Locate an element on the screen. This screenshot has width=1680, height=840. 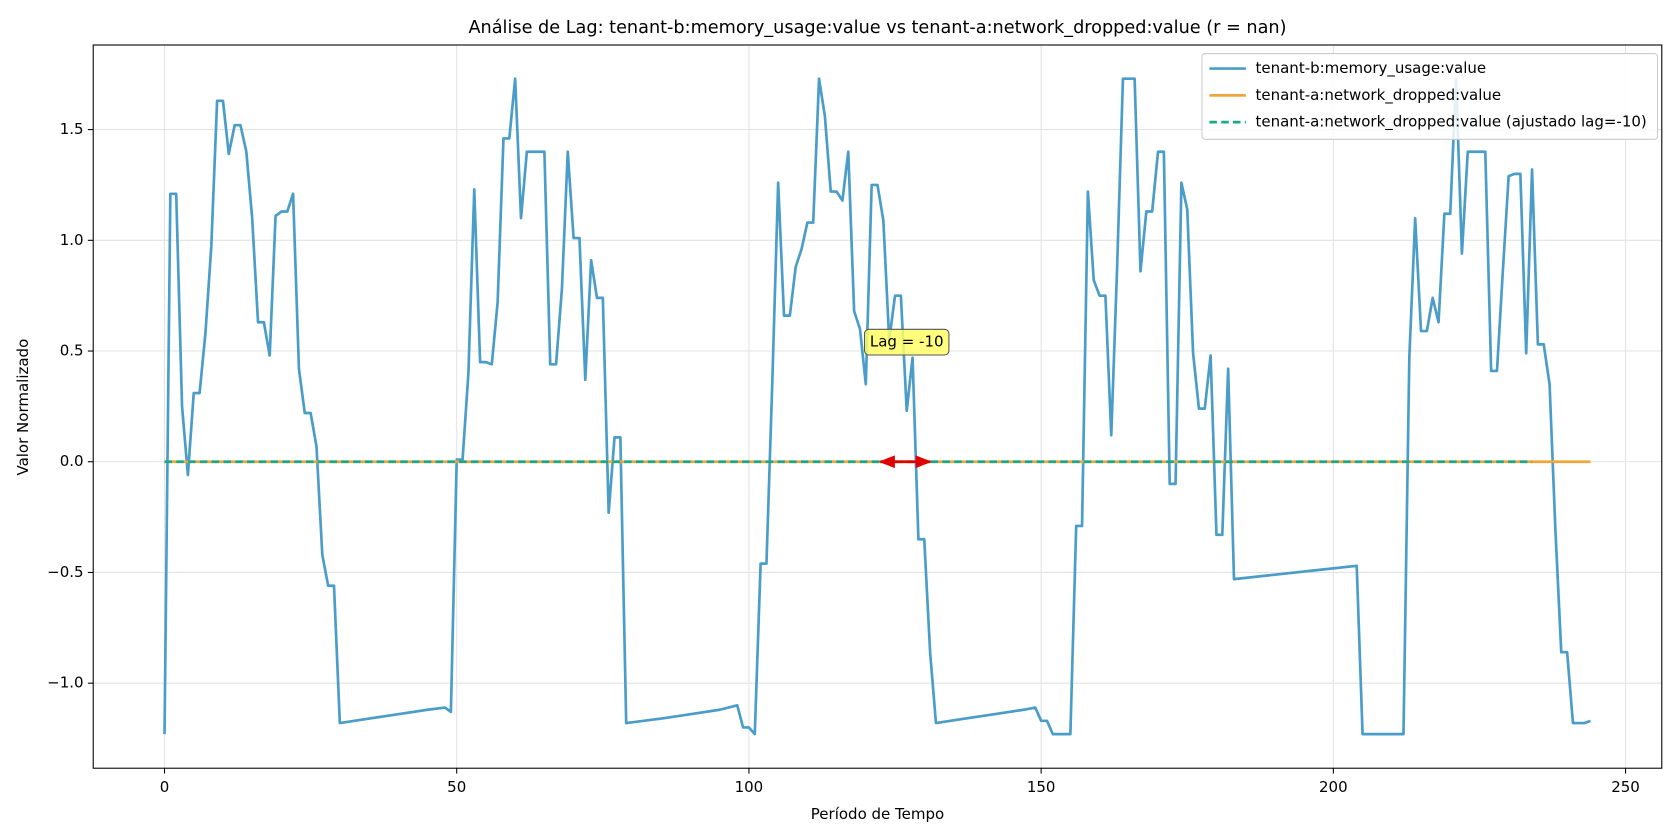
y-tick-label: 0.5 is located at coordinates (72, 351).